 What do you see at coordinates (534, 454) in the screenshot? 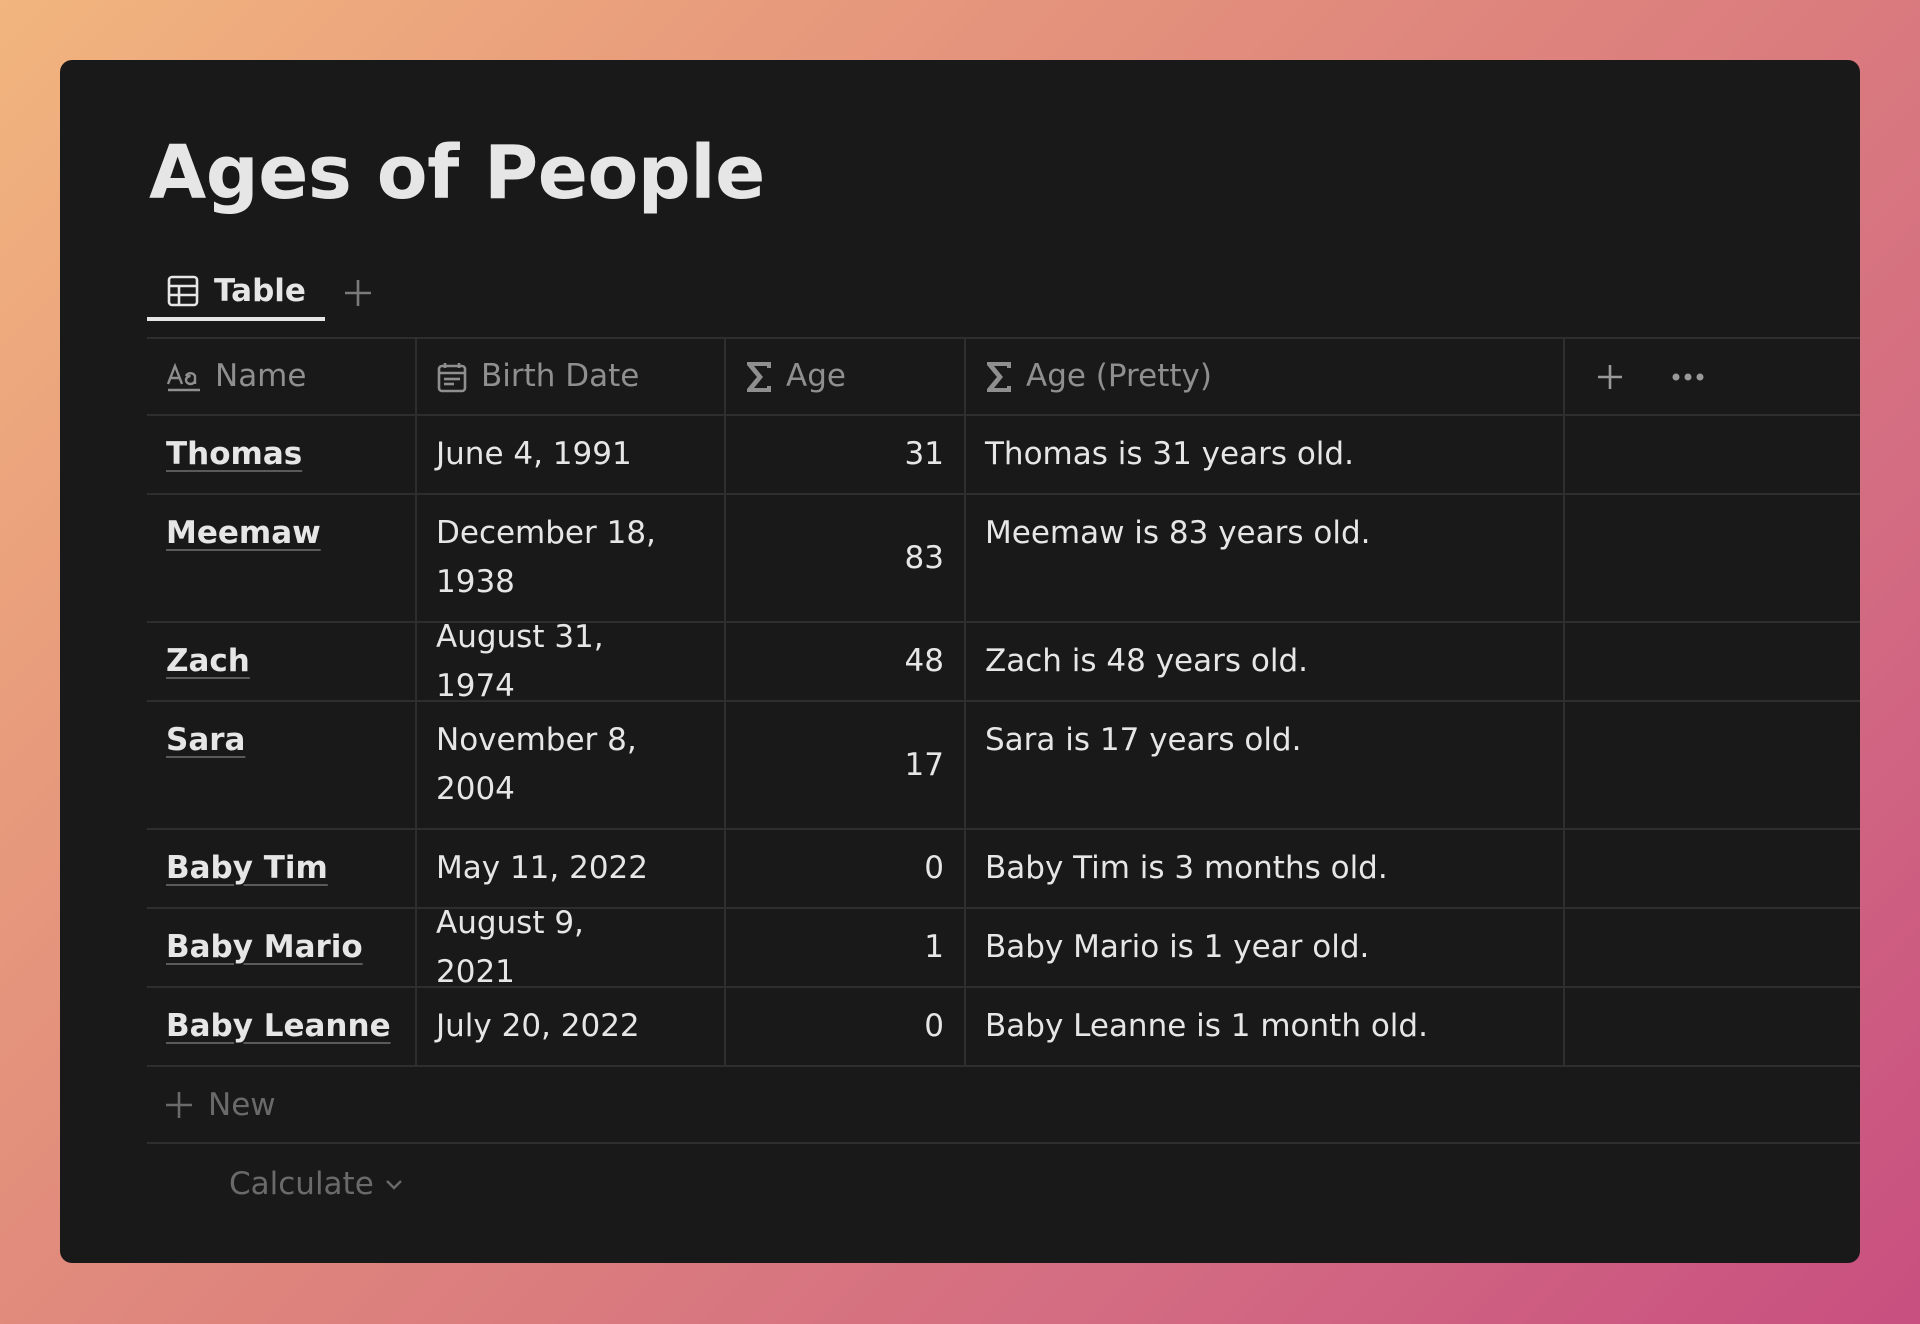
I see `row-birth-date: June 4, 1991` at bounding box center [534, 454].